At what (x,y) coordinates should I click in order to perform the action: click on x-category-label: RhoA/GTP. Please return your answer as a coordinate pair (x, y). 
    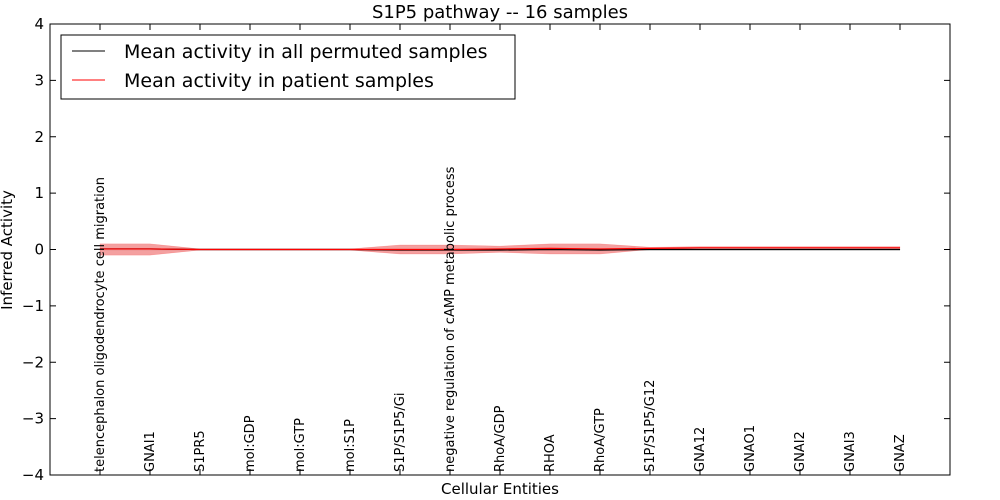
    Looking at the image, I should click on (600, 440).